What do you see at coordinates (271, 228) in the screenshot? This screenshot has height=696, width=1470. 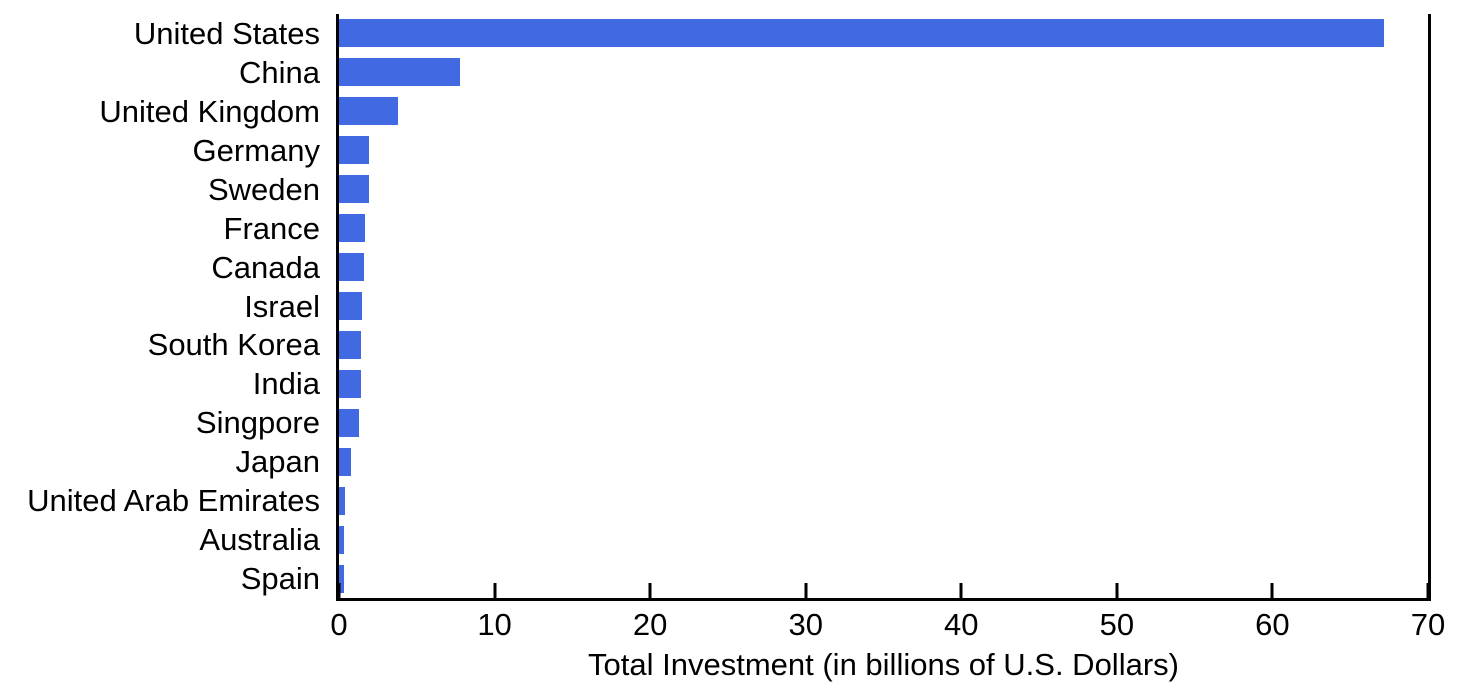 I see `y-axis-label-france: France` at bounding box center [271, 228].